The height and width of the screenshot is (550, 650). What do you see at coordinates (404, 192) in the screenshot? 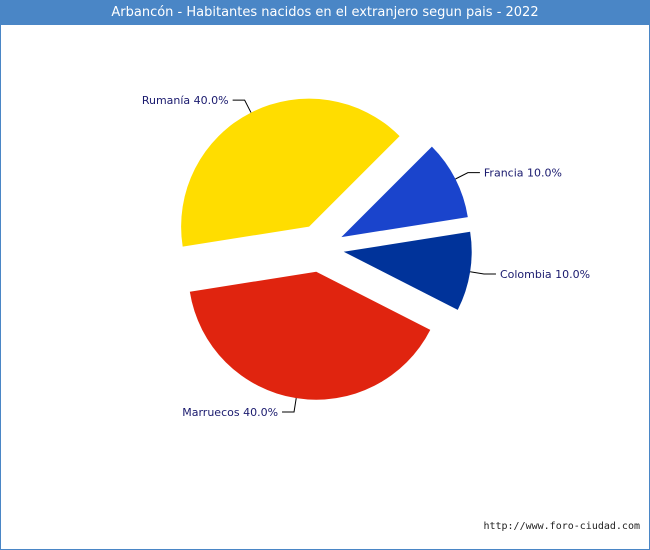
I see `pie-slice-francia` at bounding box center [404, 192].